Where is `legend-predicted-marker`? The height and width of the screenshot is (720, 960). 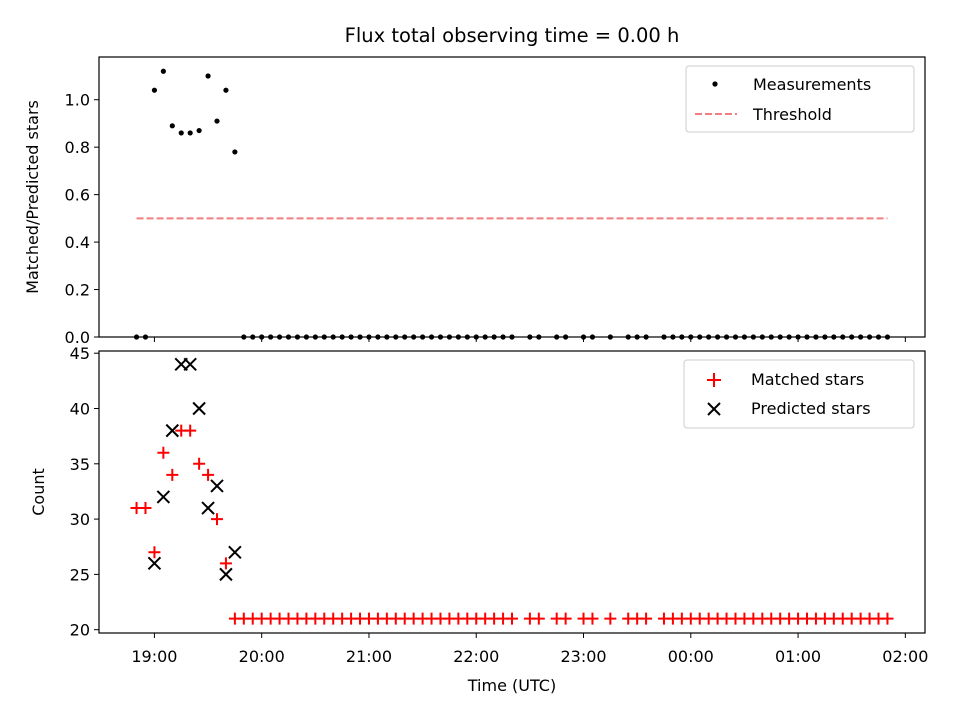
legend-predicted-marker is located at coordinates (714, 409).